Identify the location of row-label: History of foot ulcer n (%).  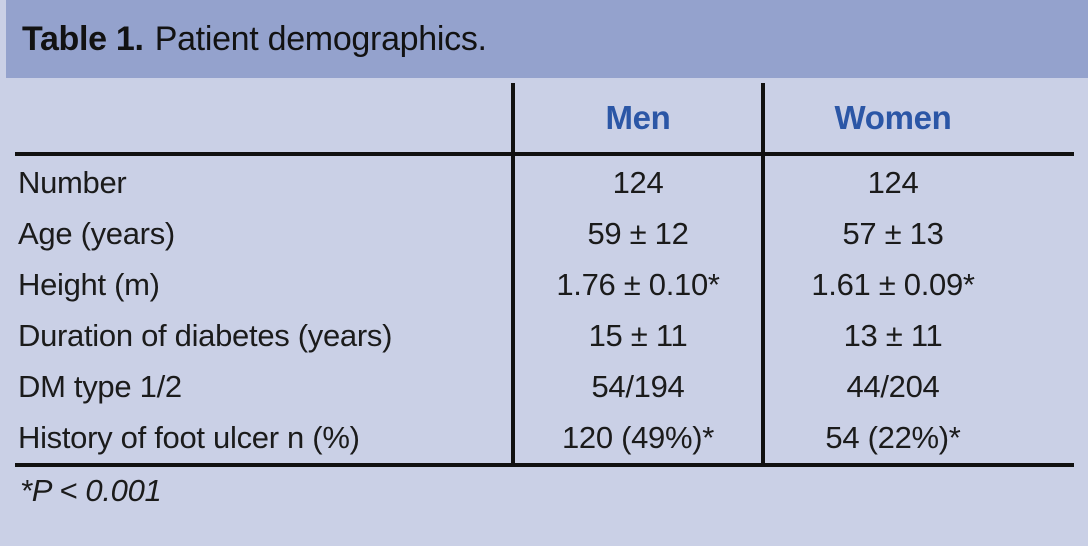
(189, 437).